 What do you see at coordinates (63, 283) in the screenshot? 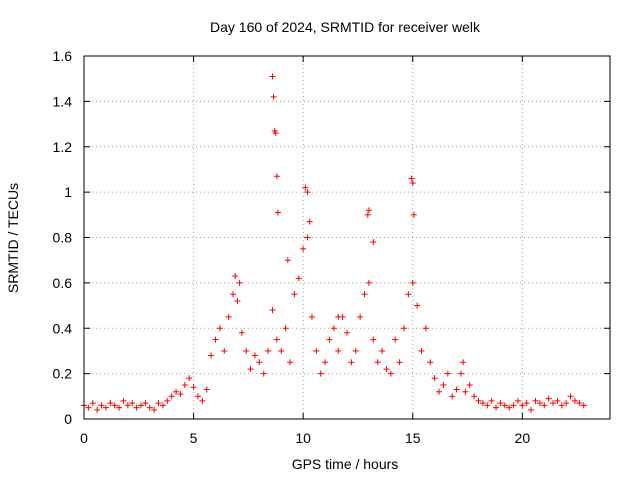
I see `y-tick-label: 0.6` at bounding box center [63, 283].